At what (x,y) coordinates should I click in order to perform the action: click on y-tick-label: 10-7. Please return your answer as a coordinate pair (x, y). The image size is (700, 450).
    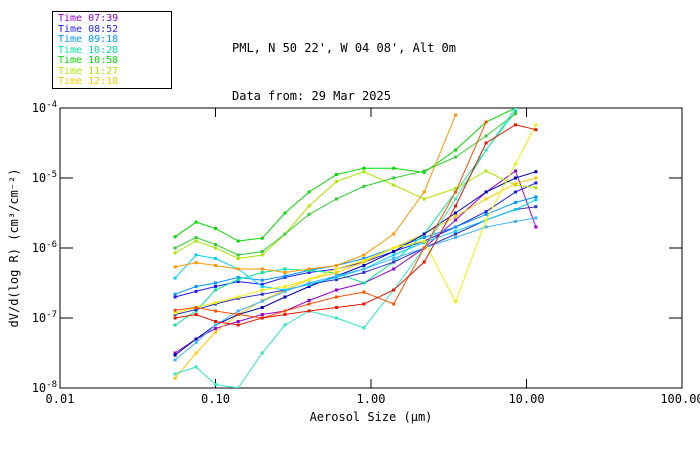
    Looking at the image, I should click on (44, 317).